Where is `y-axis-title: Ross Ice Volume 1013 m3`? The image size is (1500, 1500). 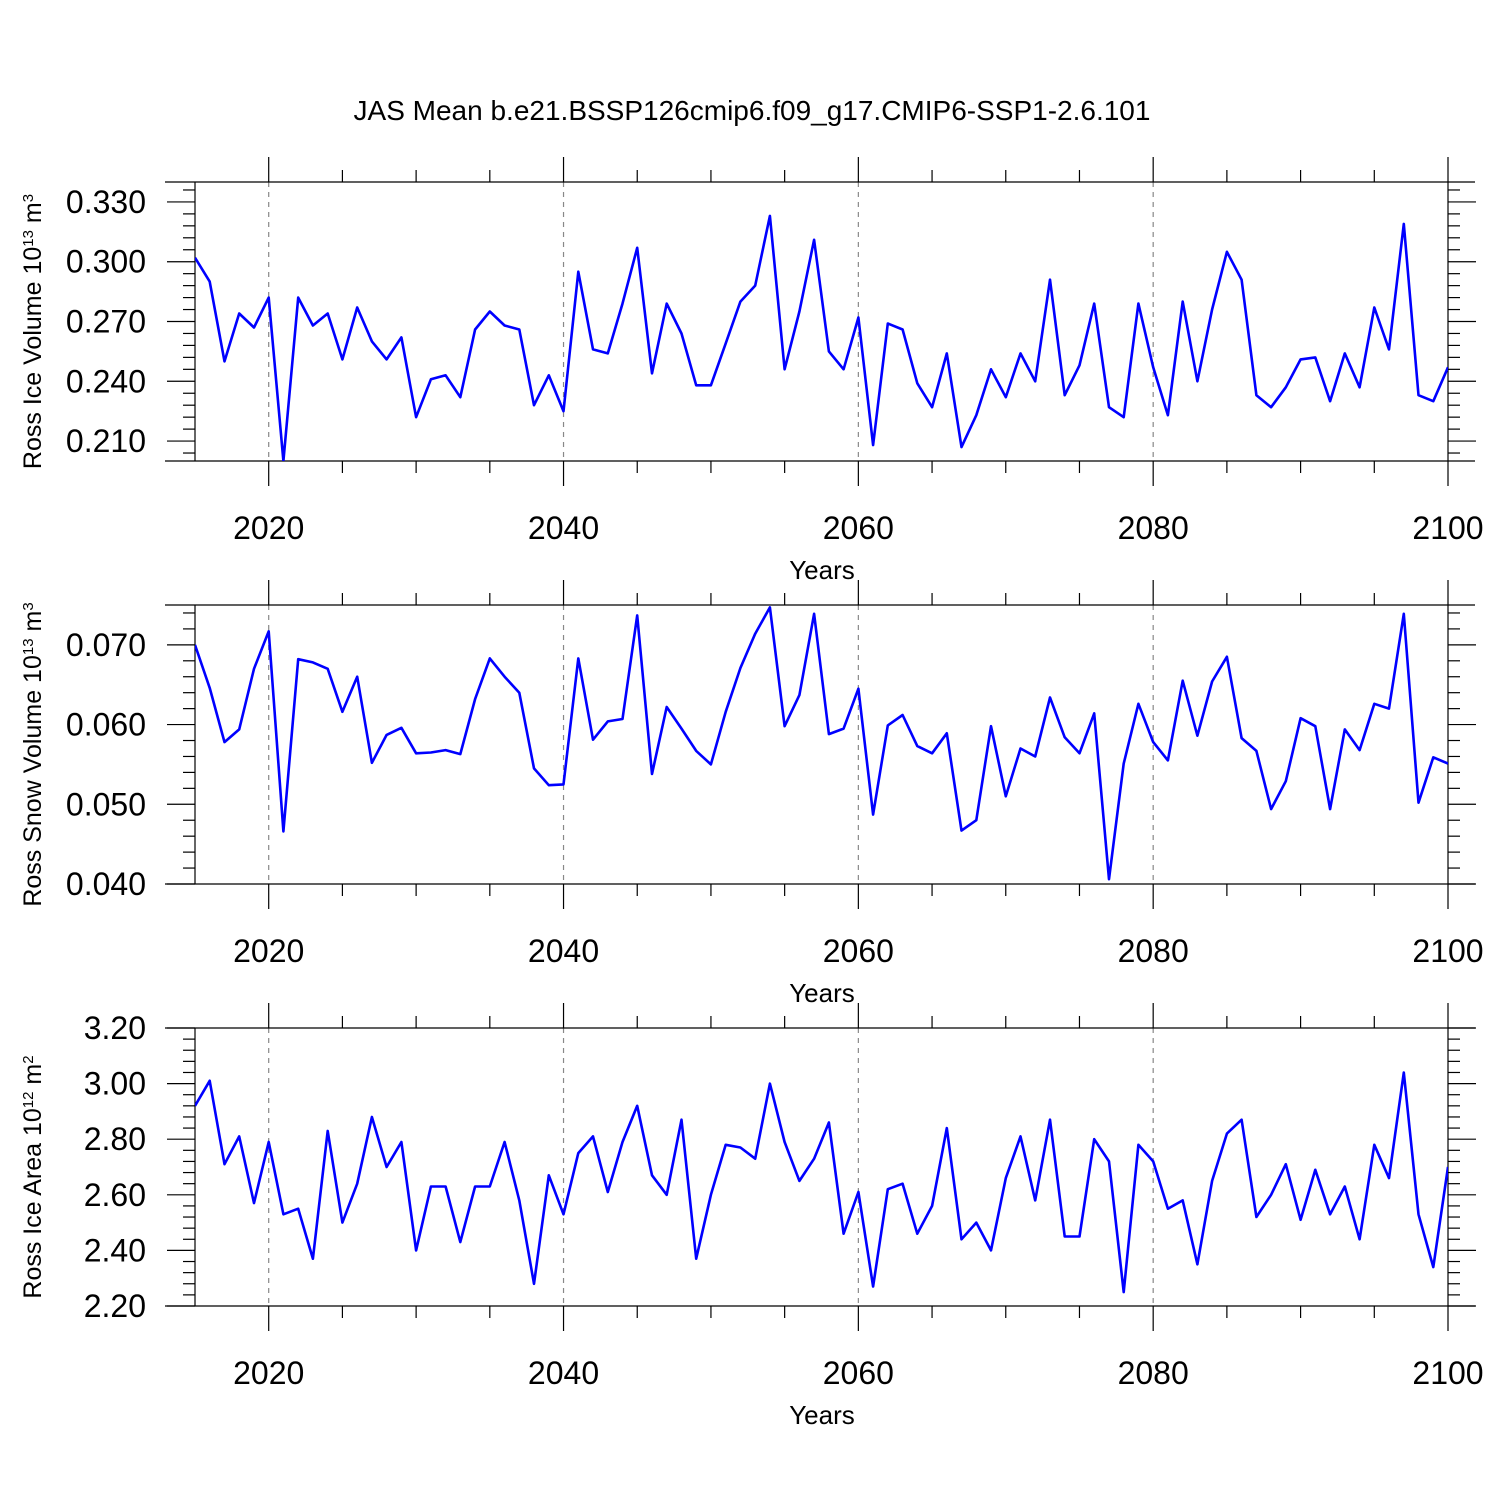 y-axis-title: Ross Ice Volume 1013 m3 is located at coordinates (33, 331).